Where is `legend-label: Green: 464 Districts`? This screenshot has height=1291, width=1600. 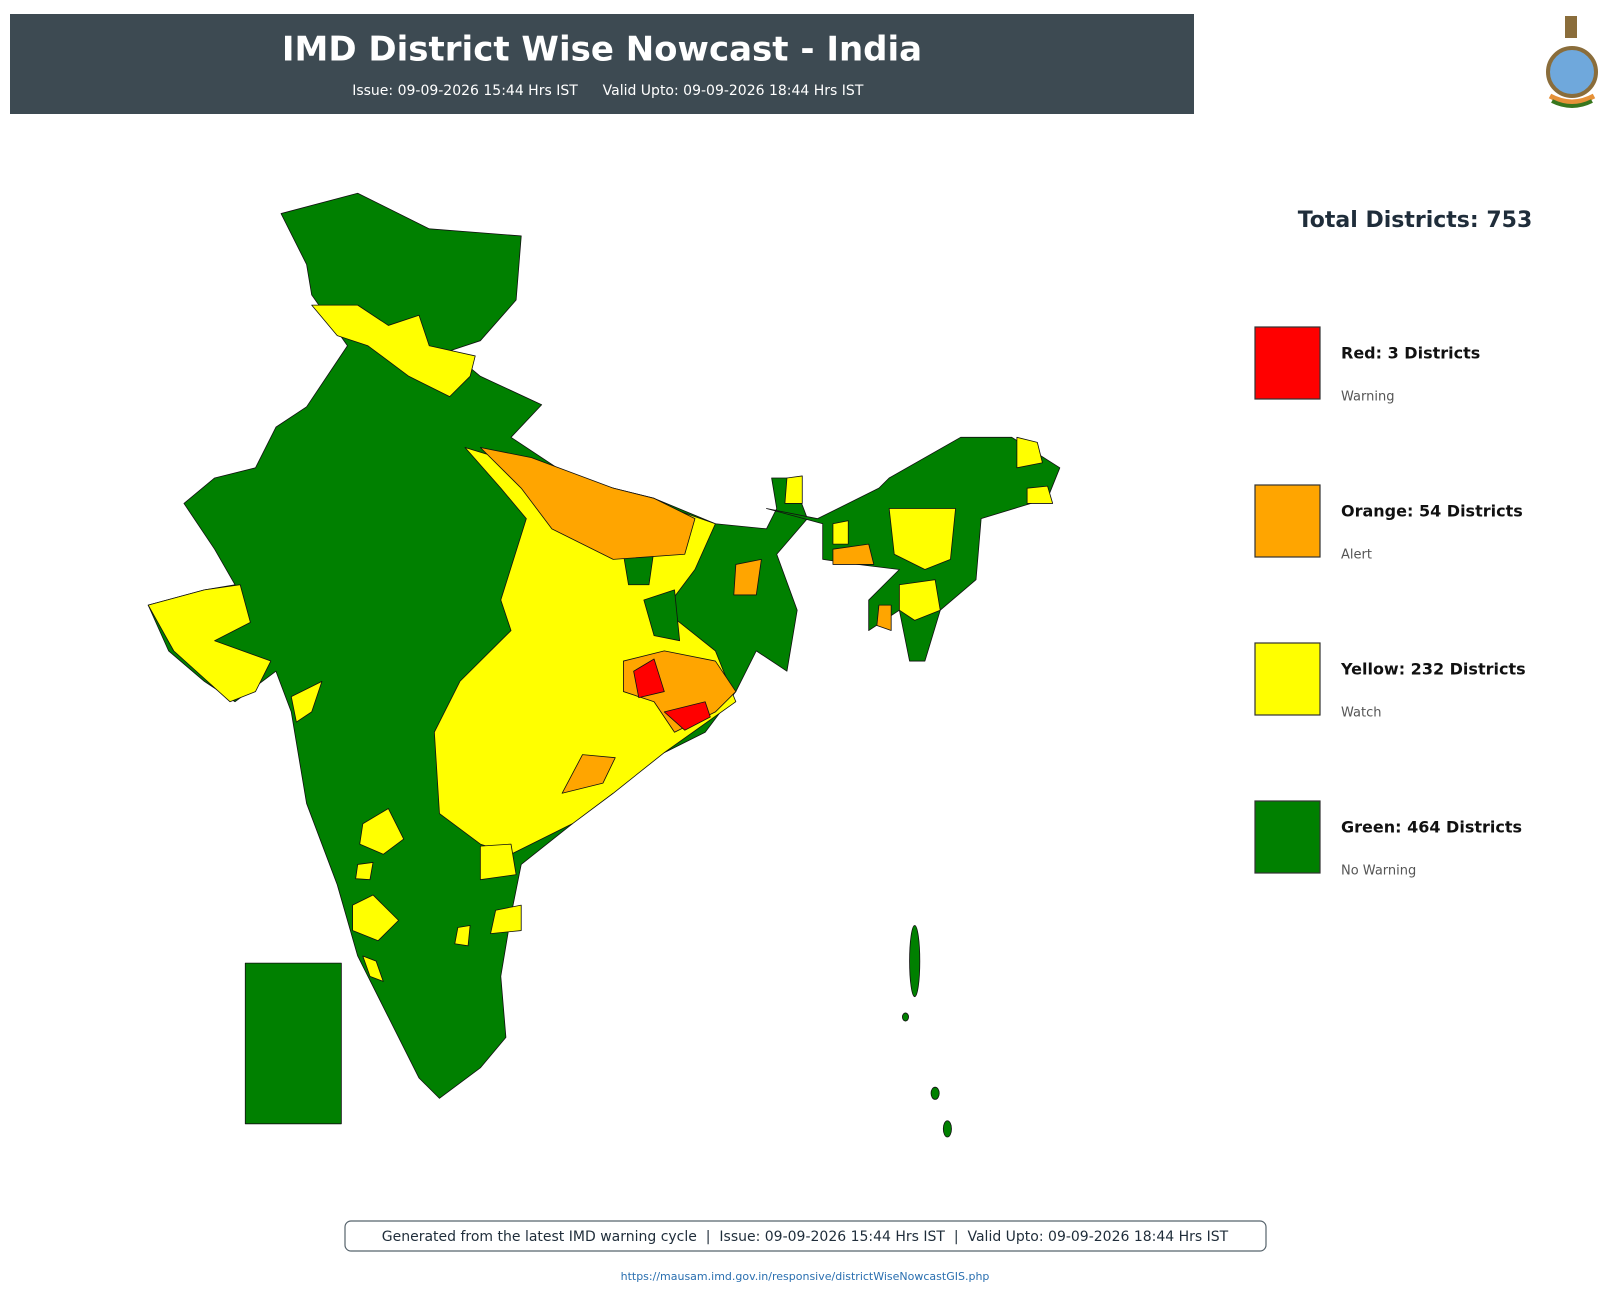
legend-label: Green: 464 Districts is located at coordinates (1431, 827).